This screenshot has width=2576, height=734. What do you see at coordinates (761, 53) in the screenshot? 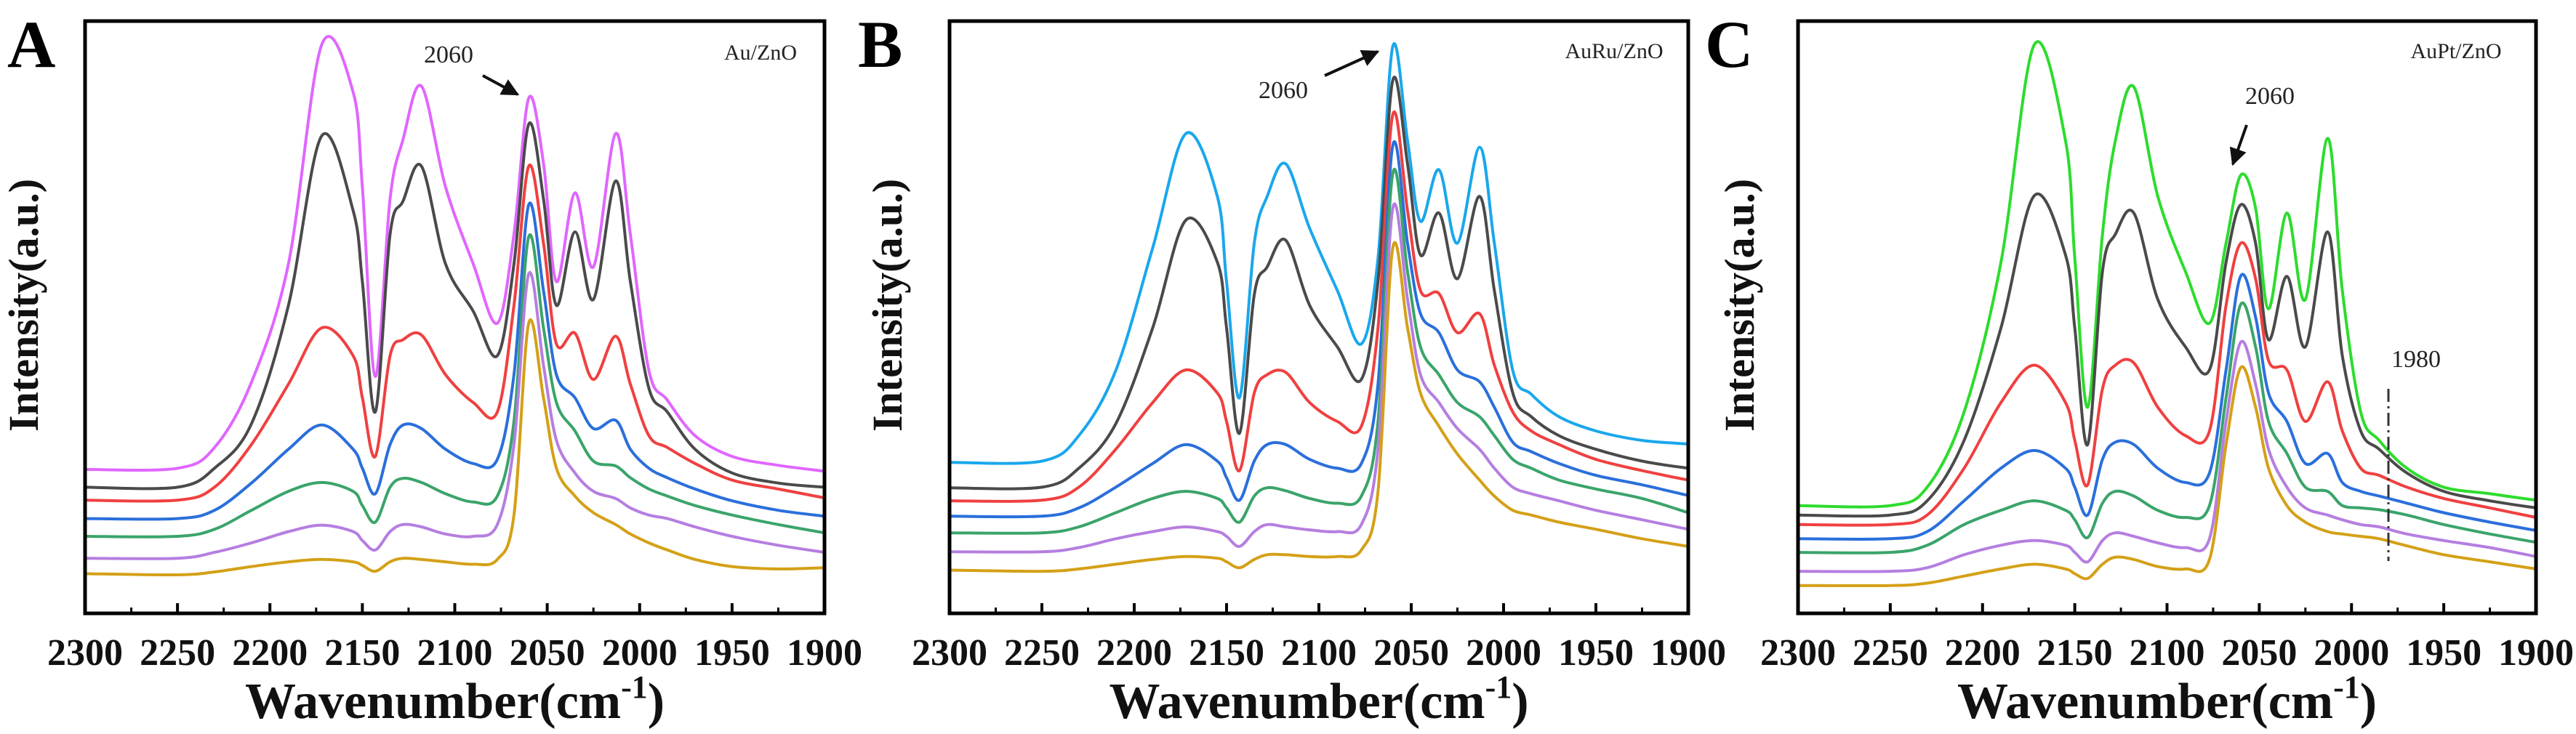
I see `sample-label: Au/ZnO` at bounding box center [761, 53].